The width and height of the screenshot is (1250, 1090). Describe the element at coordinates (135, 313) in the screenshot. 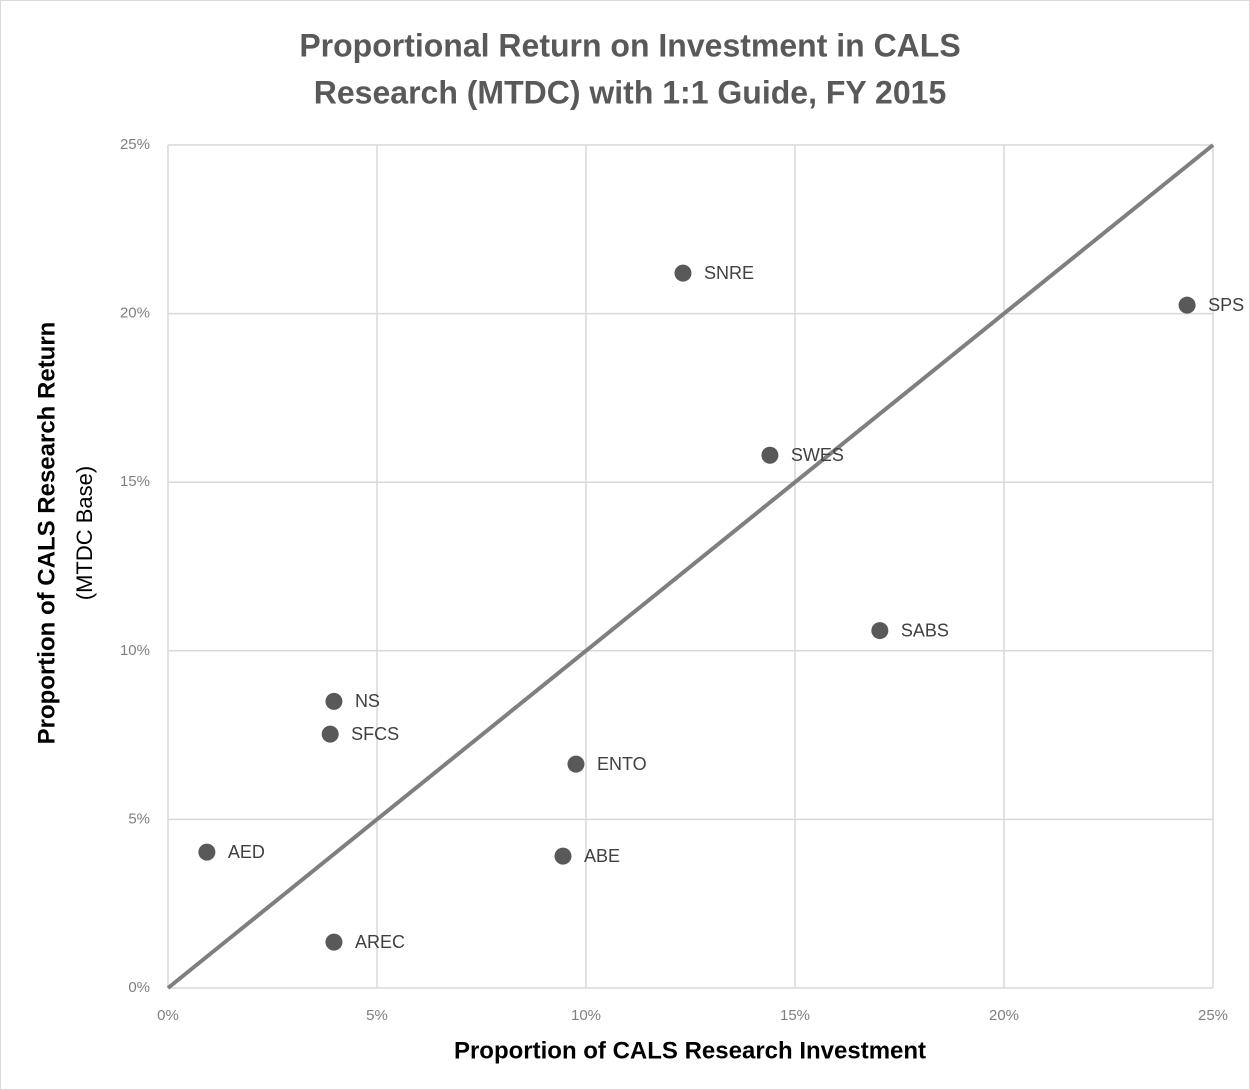

I see `y-tick-label: 20%` at that location.